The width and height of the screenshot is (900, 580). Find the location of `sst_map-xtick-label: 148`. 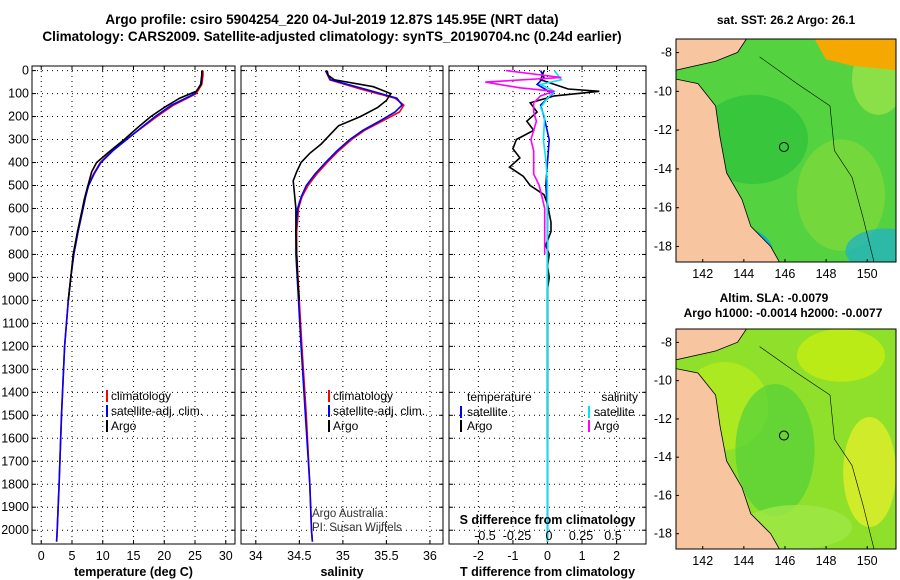

sst_map-xtick-label: 148 is located at coordinates (826, 274).